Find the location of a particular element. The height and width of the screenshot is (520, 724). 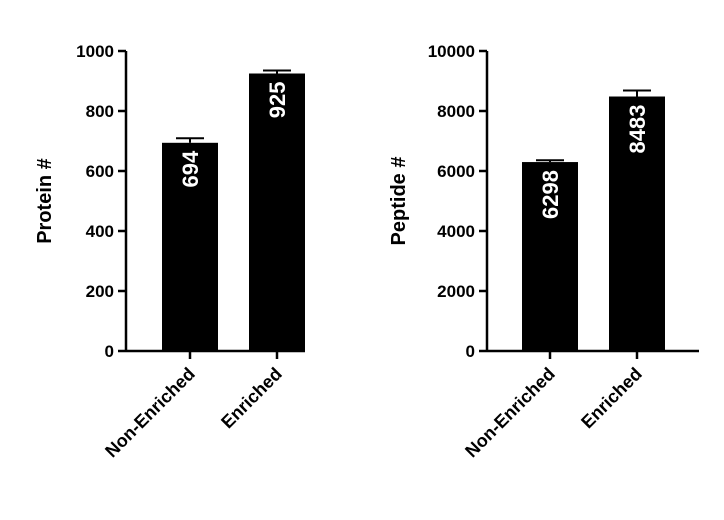

y-tick-label: 800 is located at coordinates (100, 111).